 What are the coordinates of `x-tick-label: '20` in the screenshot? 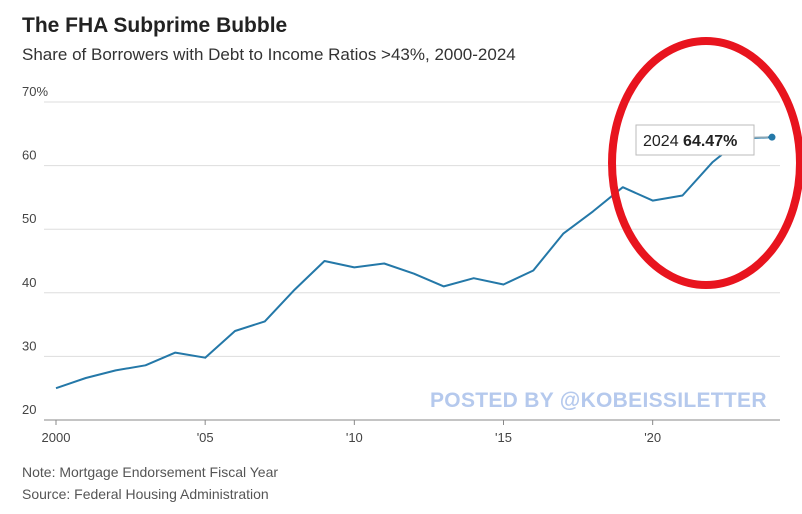 It's located at (652, 437).